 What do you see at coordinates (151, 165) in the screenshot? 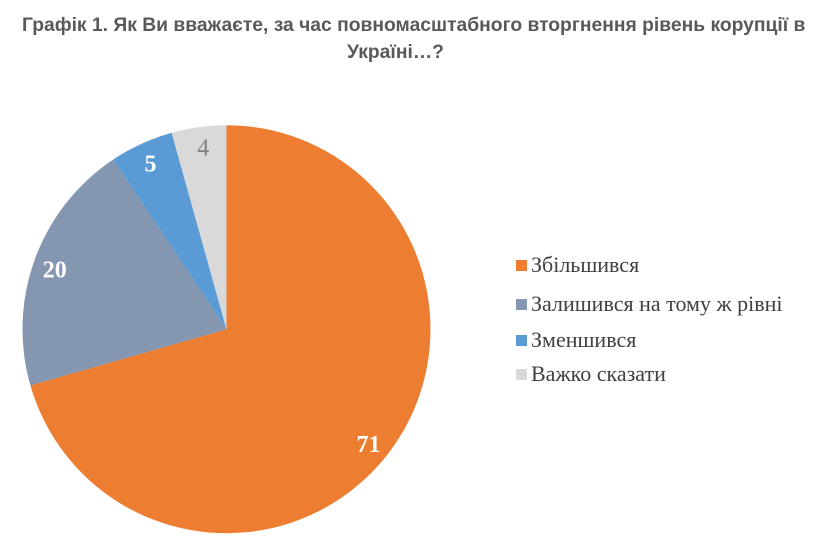
I see `svg-text: 5` at bounding box center [151, 165].